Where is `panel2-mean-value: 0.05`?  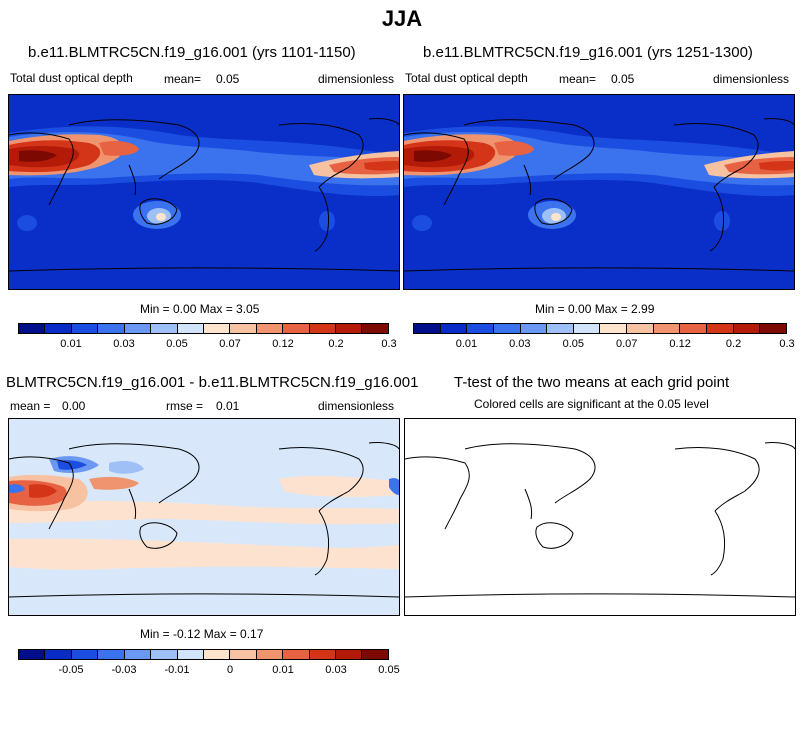
panel2-mean-value: 0.05 is located at coordinates (623, 79).